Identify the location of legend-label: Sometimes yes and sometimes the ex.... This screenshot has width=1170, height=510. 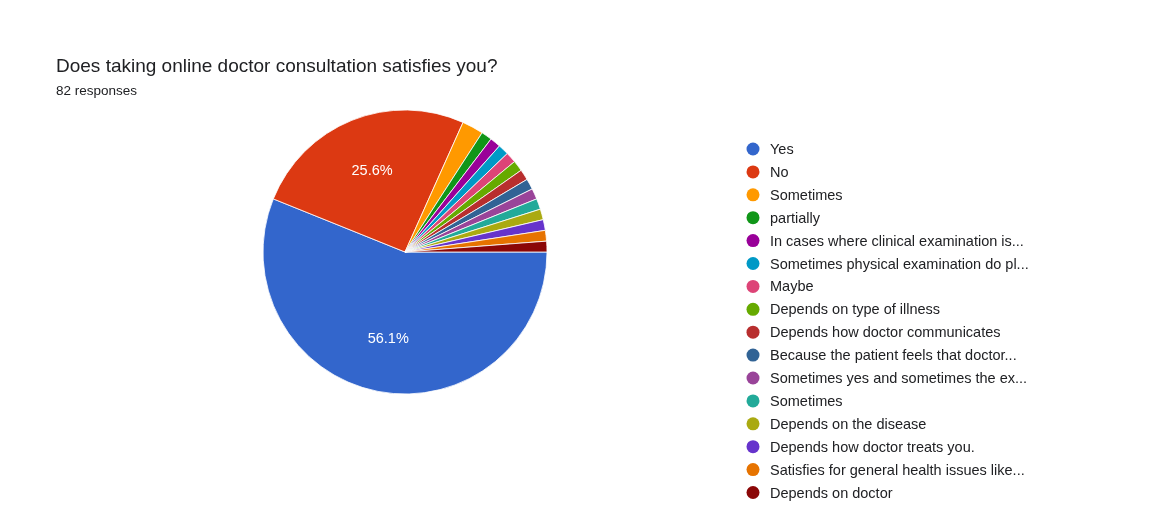
(899, 378).